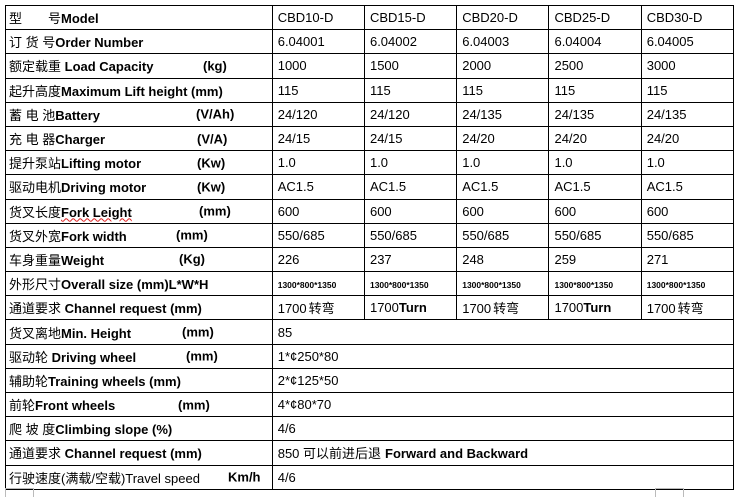  I want to click on row-label: 通道要求 Channel request (mm), so click(139, 453).